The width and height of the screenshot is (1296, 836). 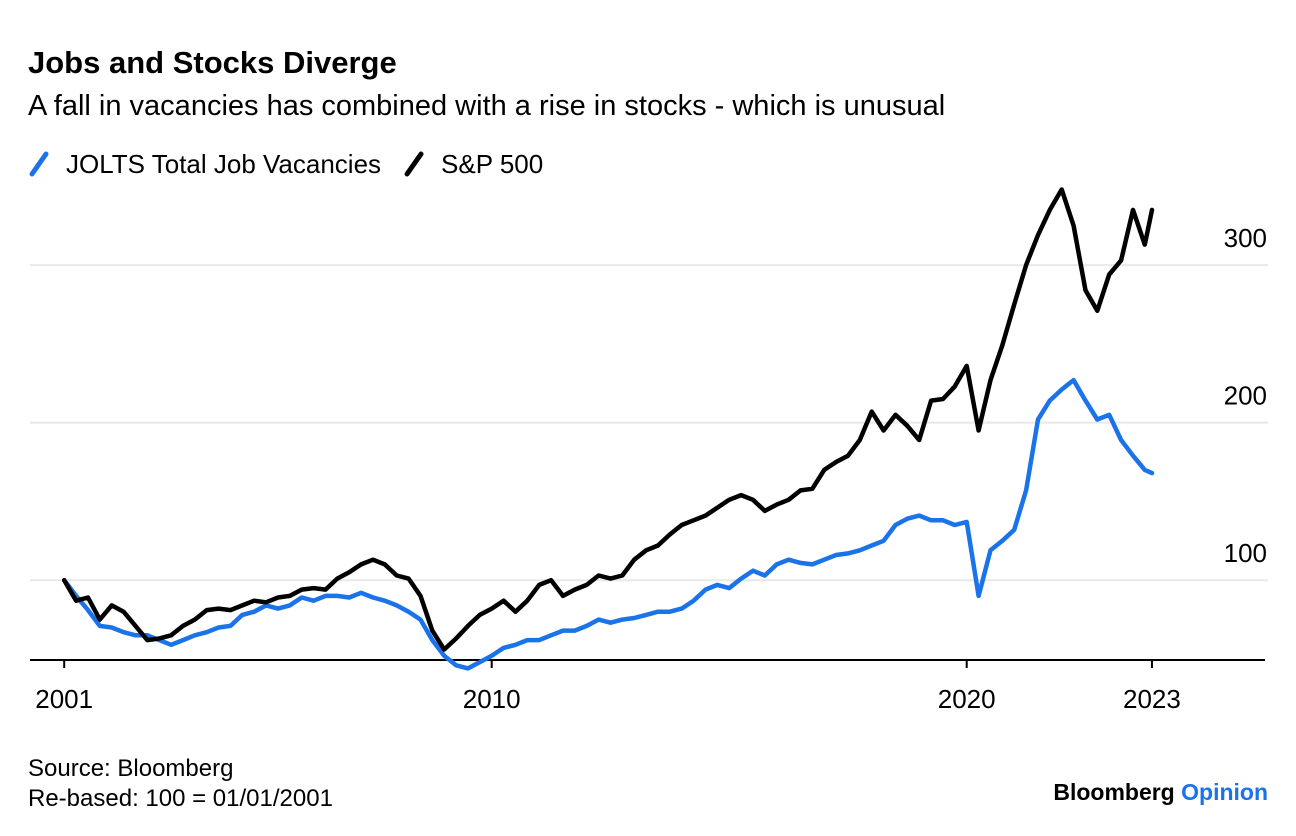 What do you see at coordinates (1245, 553) in the screenshot?
I see `y-tick-label: 100` at bounding box center [1245, 553].